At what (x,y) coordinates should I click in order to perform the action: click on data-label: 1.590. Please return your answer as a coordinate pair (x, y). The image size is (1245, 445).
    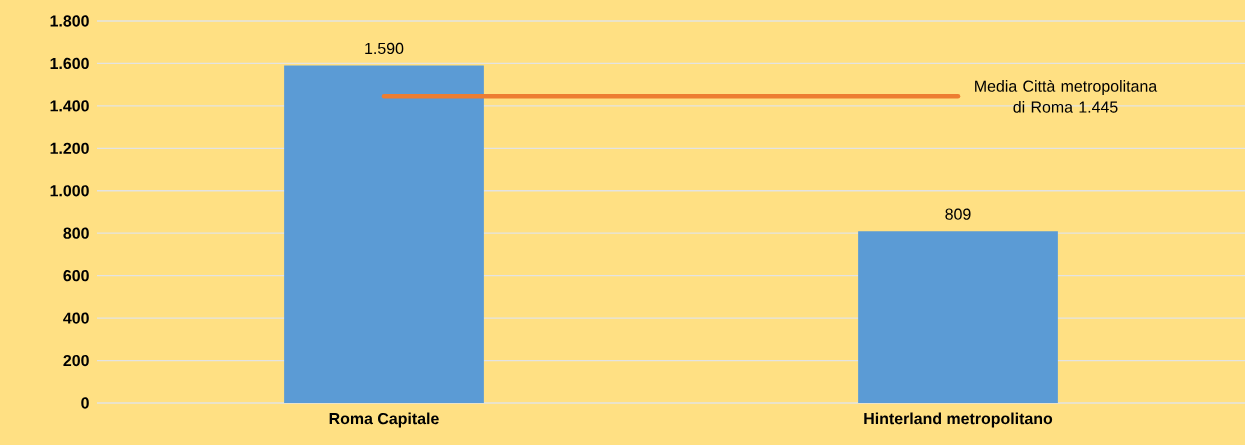
    Looking at the image, I should click on (384, 48).